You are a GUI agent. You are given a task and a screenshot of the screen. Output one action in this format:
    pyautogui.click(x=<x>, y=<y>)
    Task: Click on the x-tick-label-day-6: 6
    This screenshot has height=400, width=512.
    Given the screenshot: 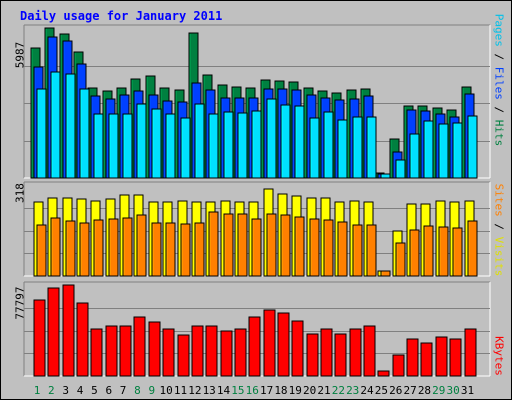 What is the action you would take?
    pyautogui.click(x=108, y=390)
    